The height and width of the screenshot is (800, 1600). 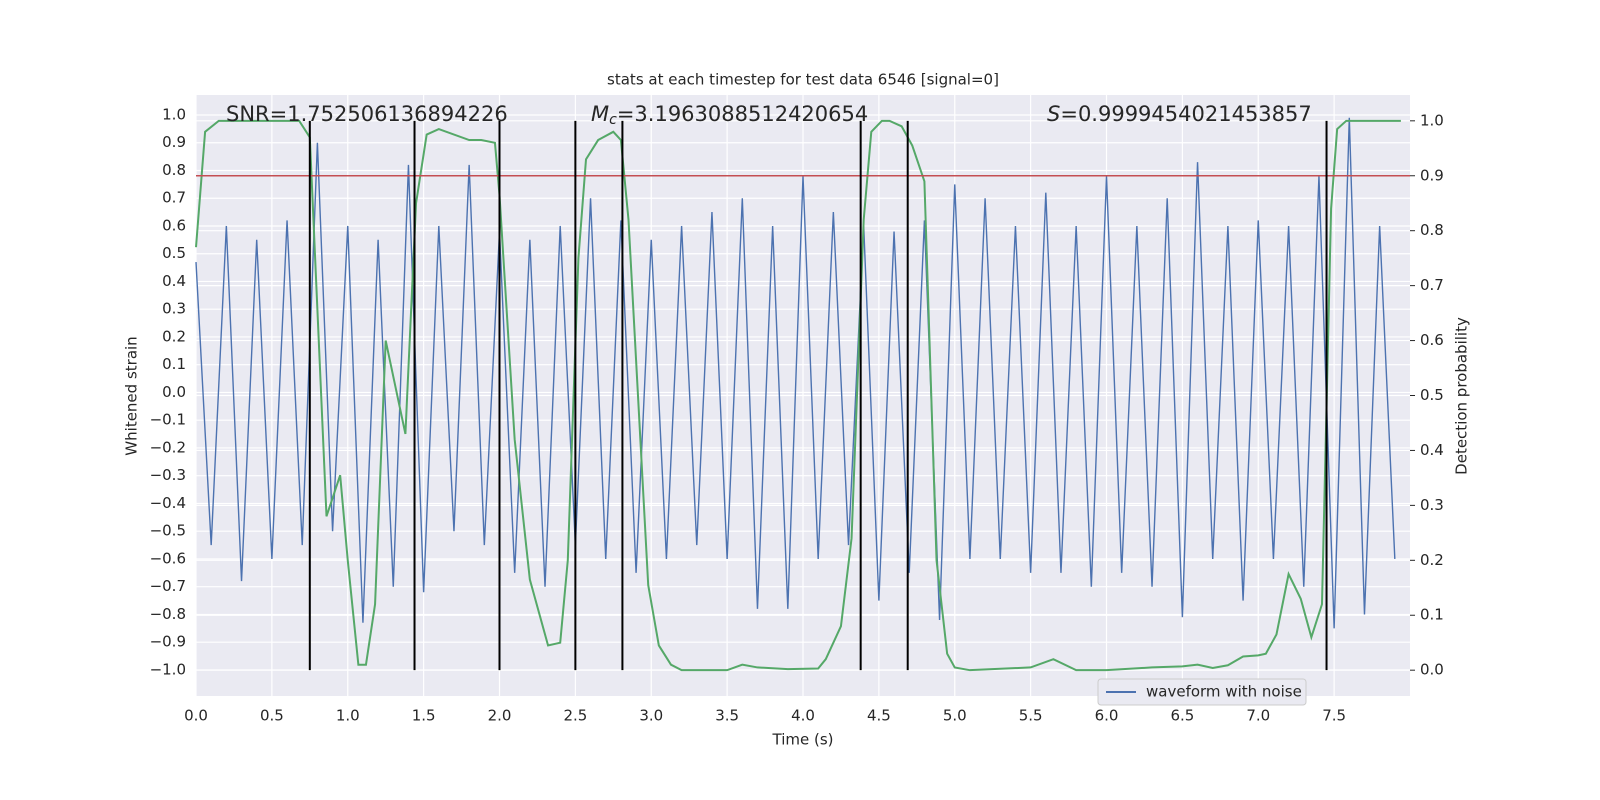 I want to click on y-tick-label: −0.8, so click(x=168, y=614).